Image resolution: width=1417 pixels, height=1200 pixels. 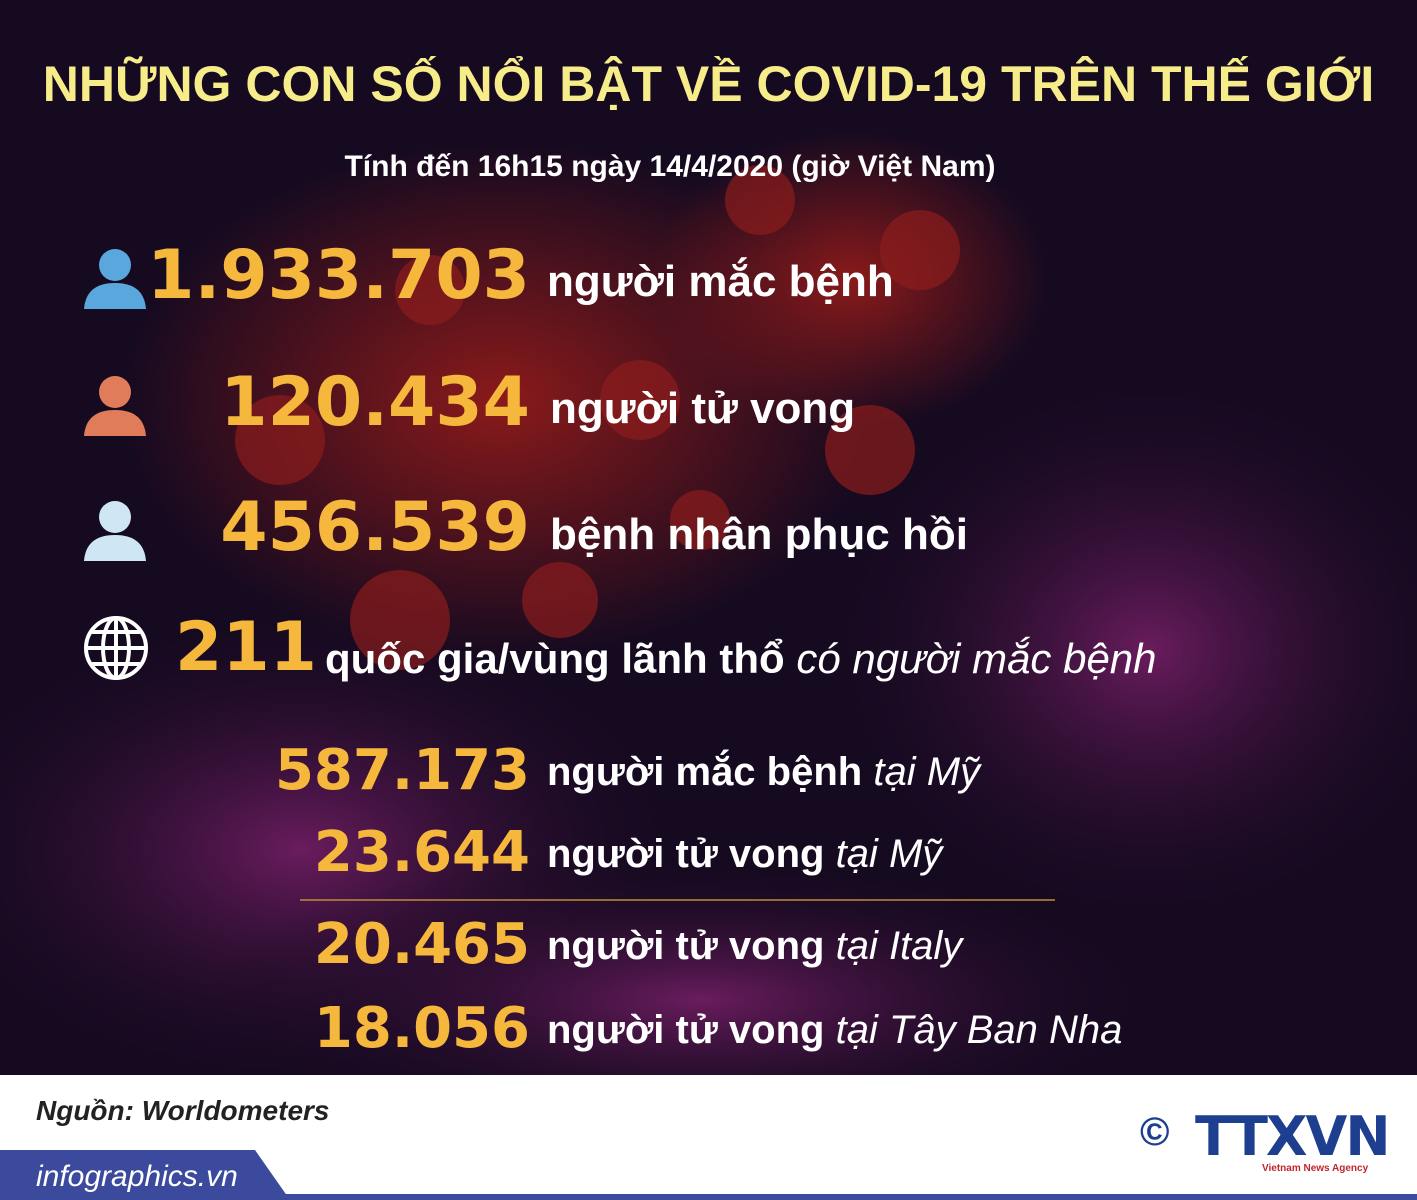 What do you see at coordinates (705, 772) in the screenshot?
I see `label: người mắc bệnh` at bounding box center [705, 772].